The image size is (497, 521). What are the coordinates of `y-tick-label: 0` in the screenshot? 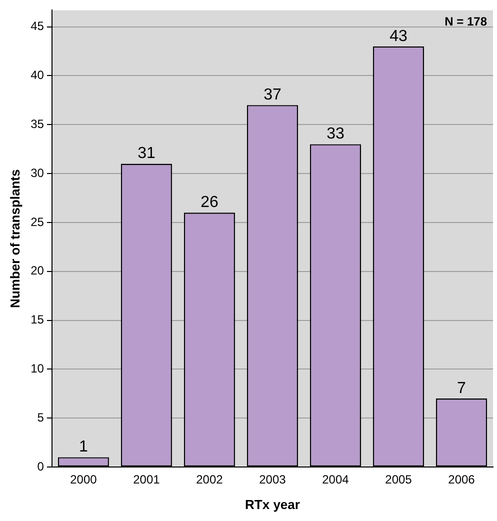 It's located at (40, 466).